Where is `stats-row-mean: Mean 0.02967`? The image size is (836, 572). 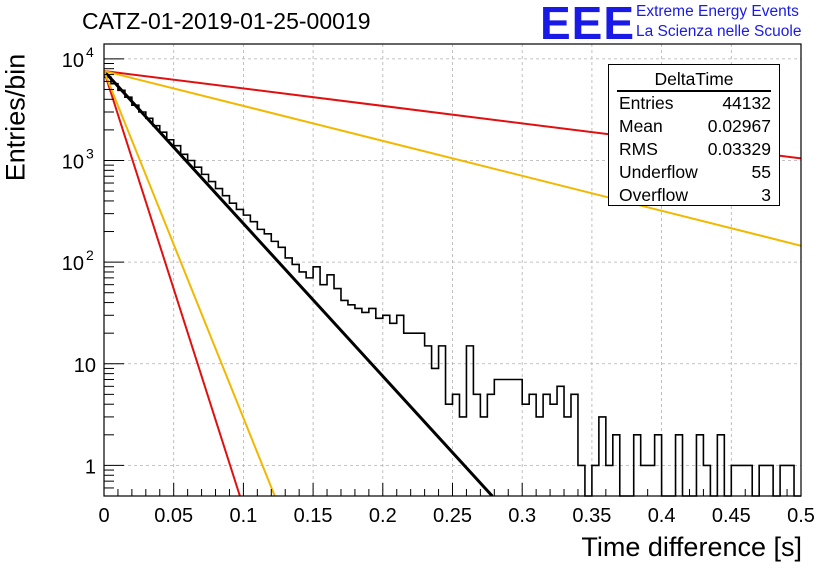
stats-row-mean: Mean 0.02967 is located at coordinates (695, 127).